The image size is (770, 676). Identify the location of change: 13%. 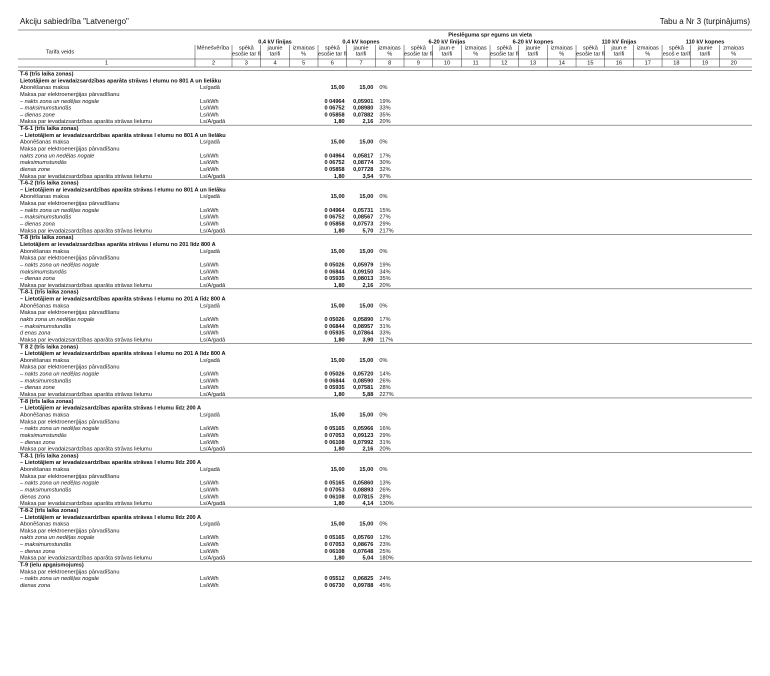
(384, 484).